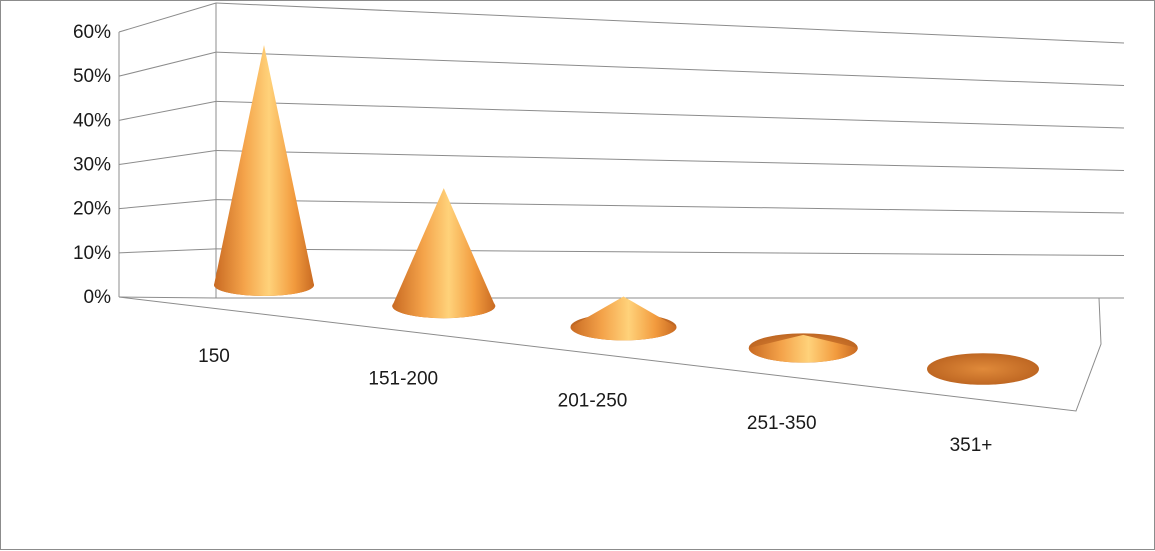  What do you see at coordinates (92, 120) in the screenshot?
I see `y-tick-label: 40%` at bounding box center [92, 120].